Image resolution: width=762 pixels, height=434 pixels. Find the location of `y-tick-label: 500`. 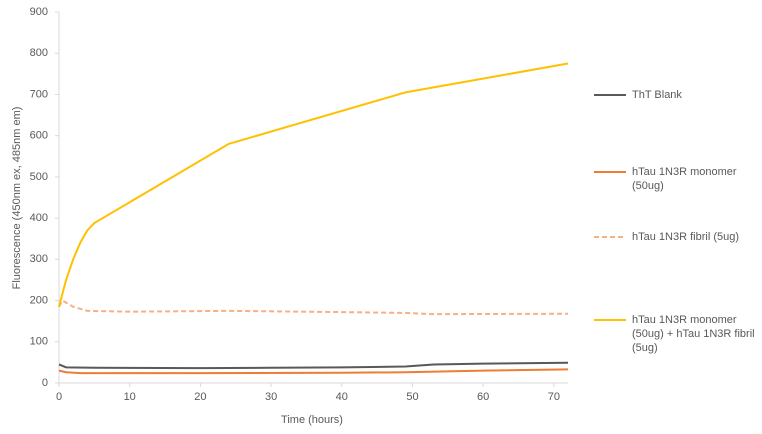

y-tick-label: 500 is located at coordinates (39, 177).